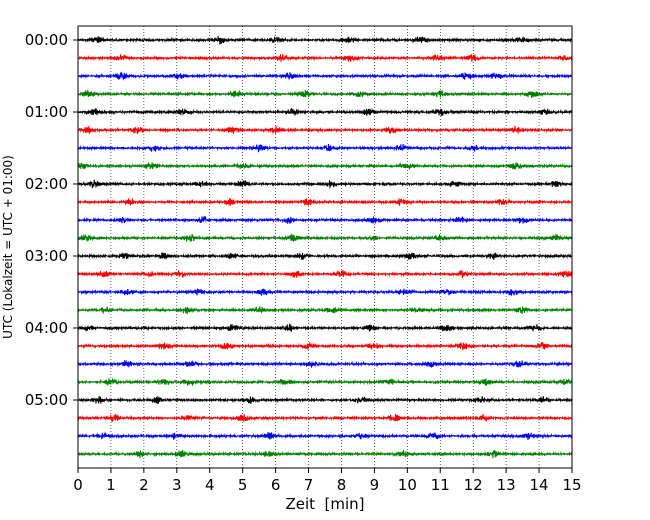 Image resolution: width=650 pixels, height=520 pixels. What do you see at coordinates (46, 40) in the screenshot?
I see `y-tick-label: 00:00` at bounding box center [46, 40].